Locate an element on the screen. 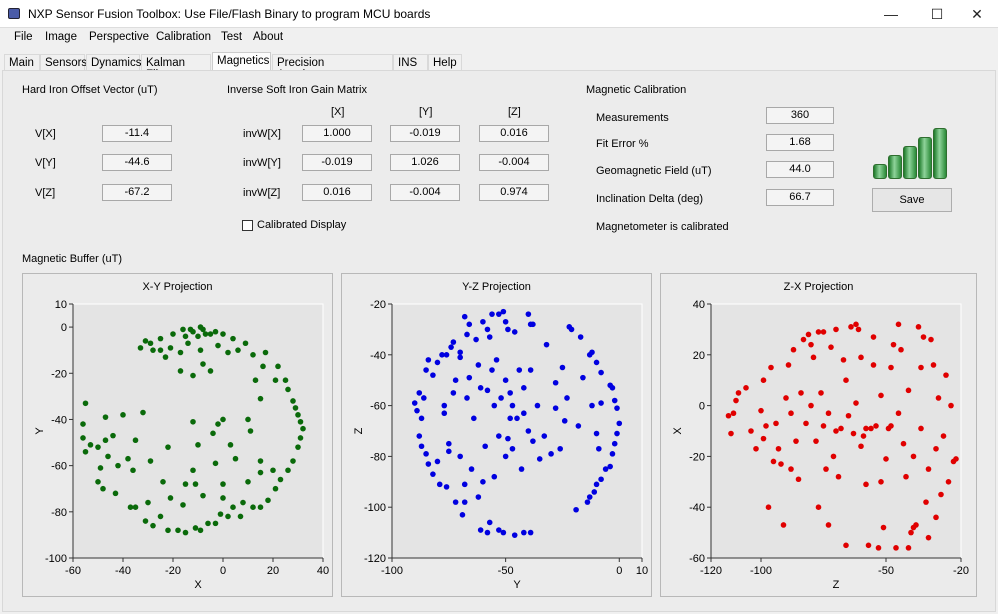 This screenshot has height=614, width=998. menu-test: Test is located at coordinates (232, 37).